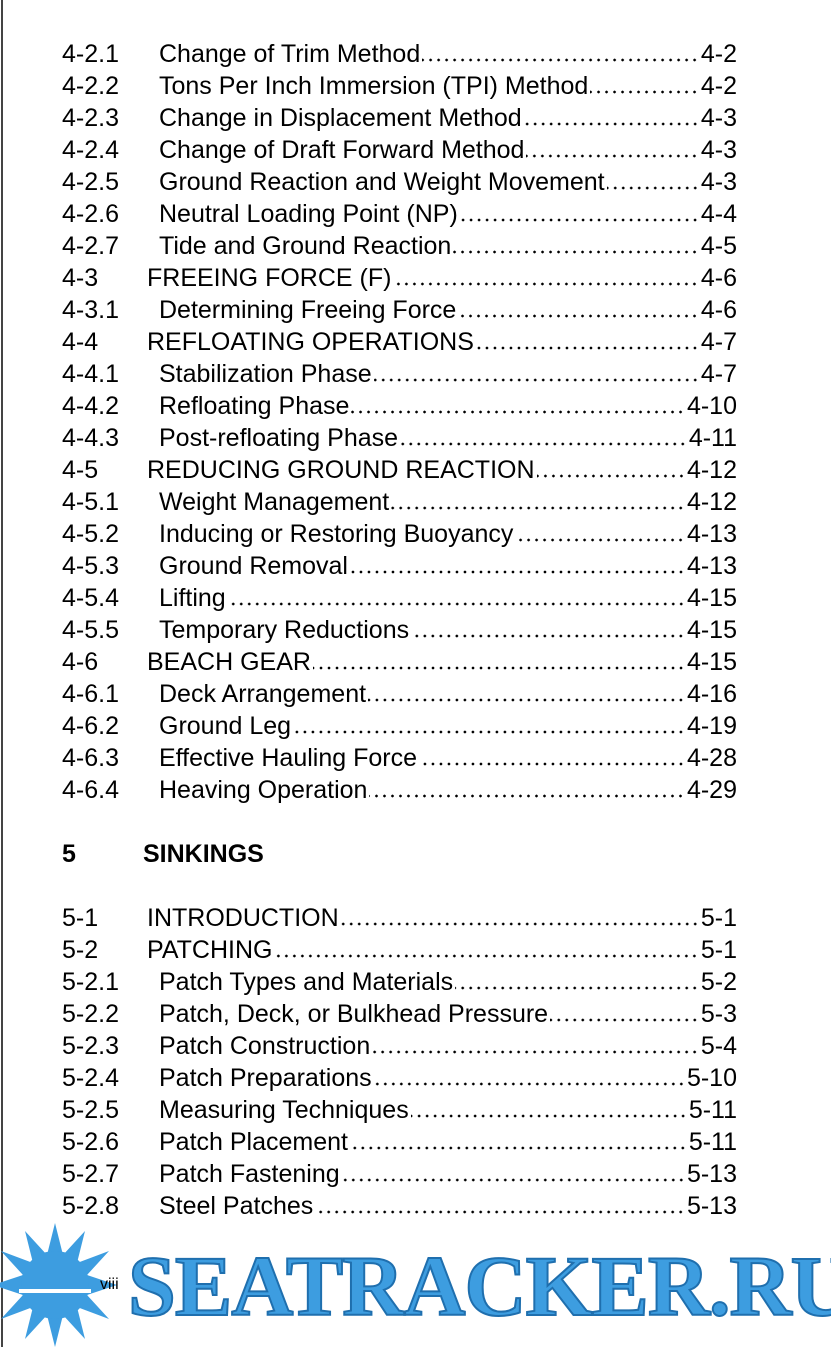  Describe the element at coordinates (90, 502) in the screenshot. I see `entry-number: 4-5.1` at that location.